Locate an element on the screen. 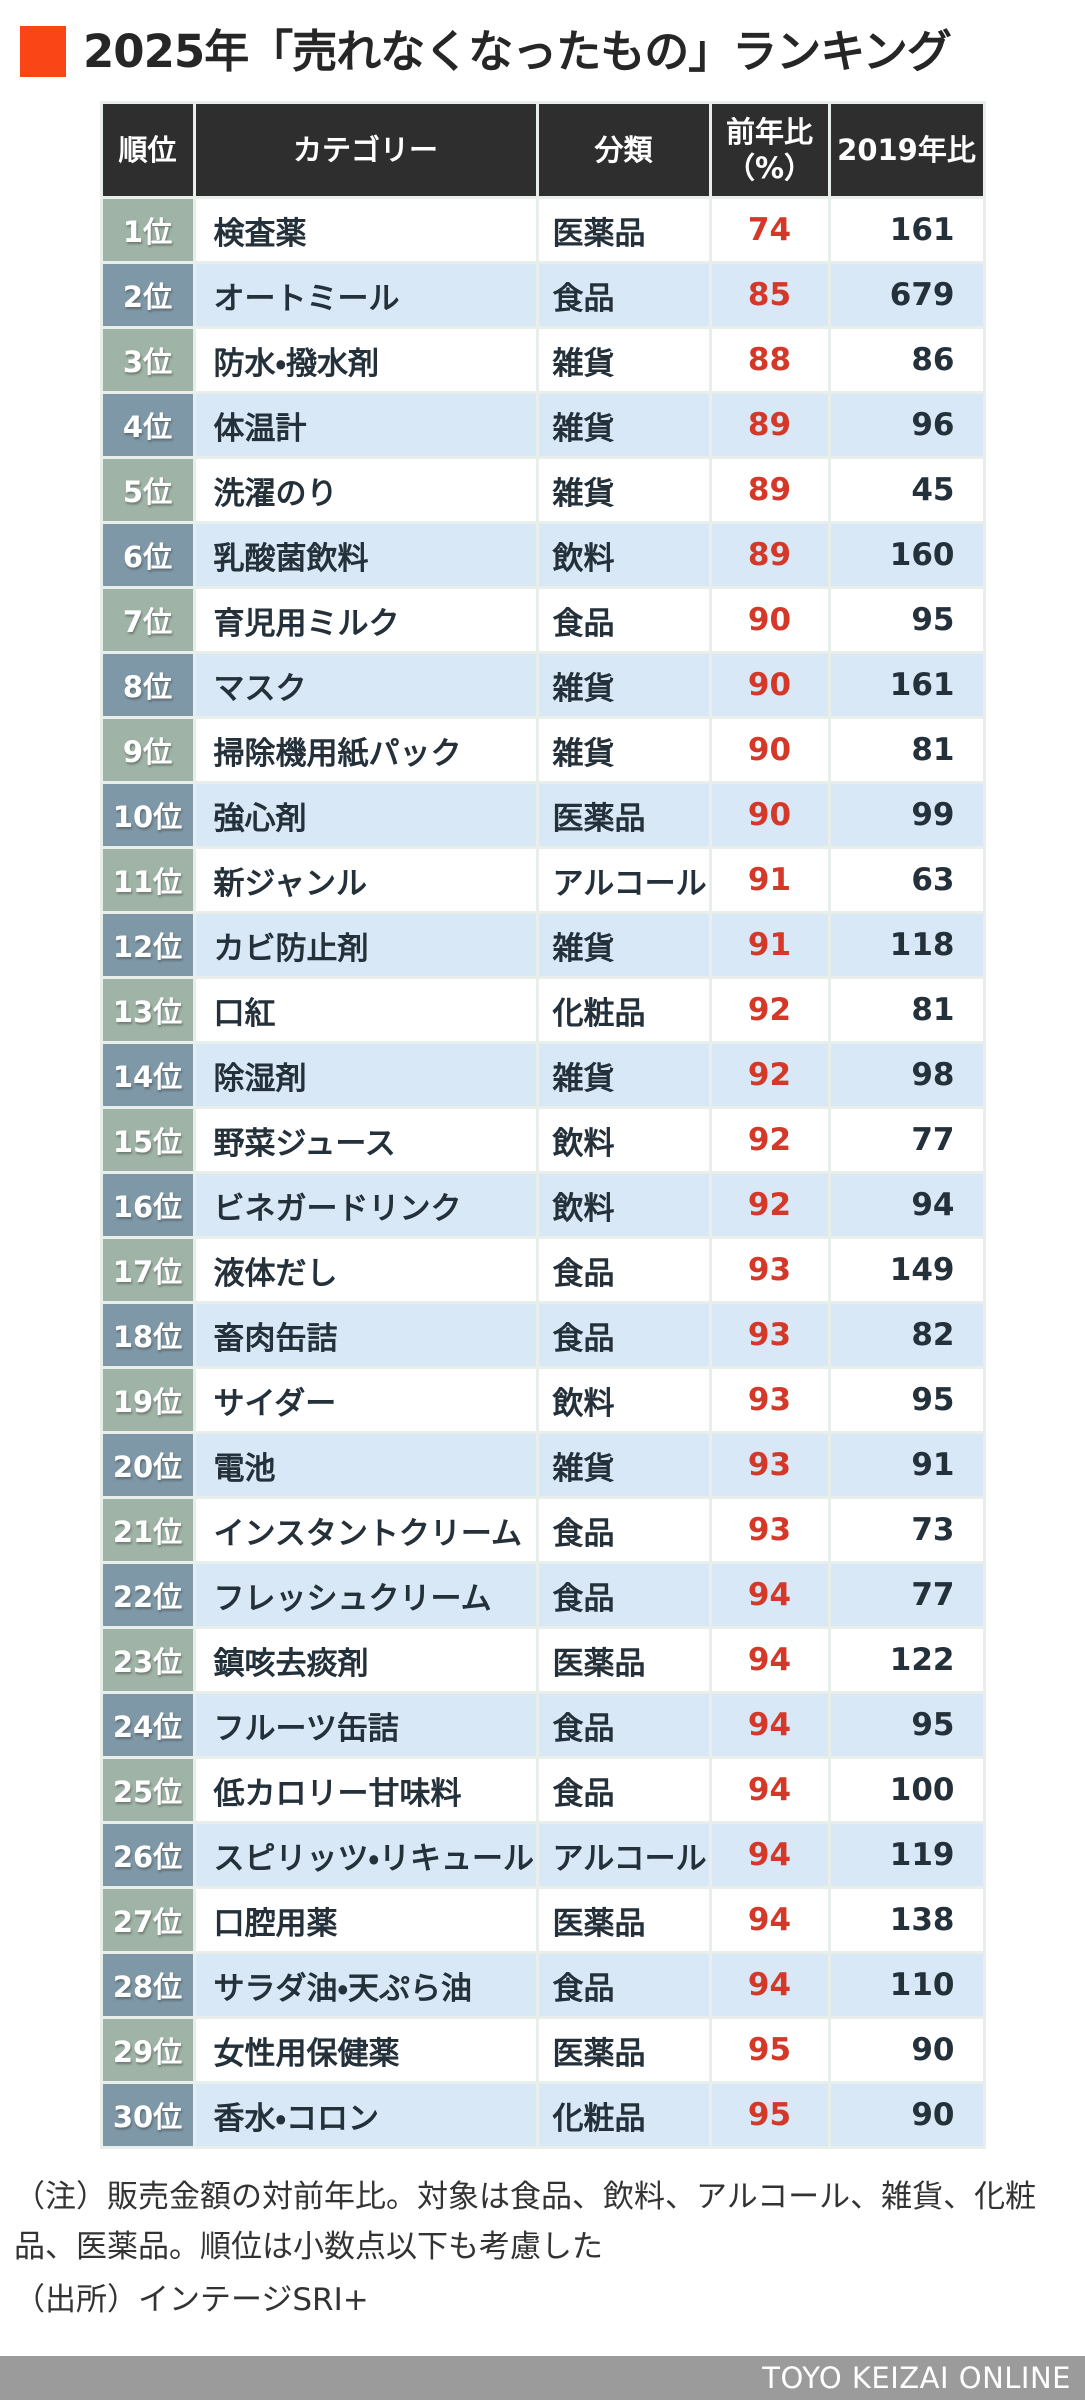  table-row: 10位 強心剤 医薬品 90 99 is located at coordinates (542, 815).